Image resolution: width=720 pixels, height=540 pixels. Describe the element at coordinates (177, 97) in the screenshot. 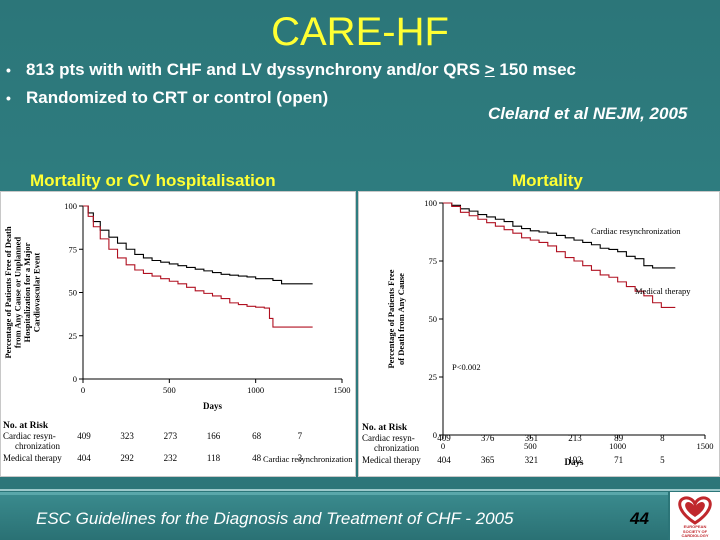

I see `bullet-text: Randomized to CRT or control (open)` at that location.